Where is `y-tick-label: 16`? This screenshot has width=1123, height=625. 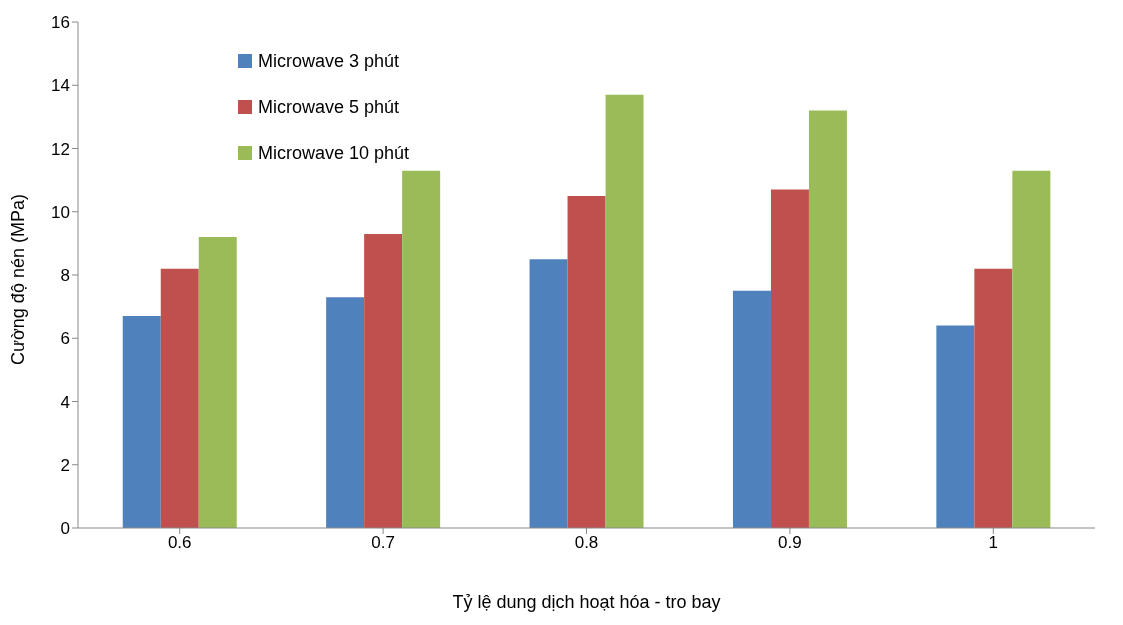 y-tick-label: 16 is located at coordinates (60, 23).